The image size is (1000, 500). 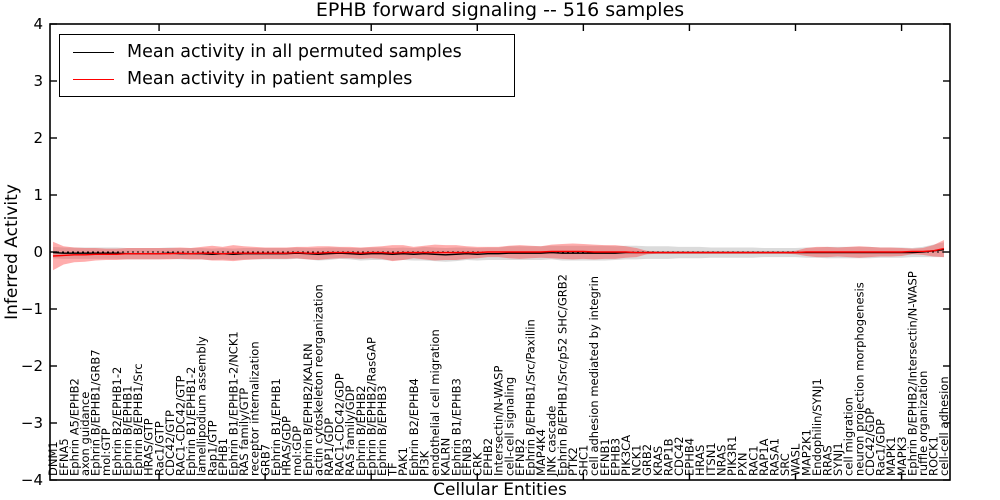 I want to click on x-tick-label: Ephrin B/EPHB1/GRB7, so click(x=96, y=412).